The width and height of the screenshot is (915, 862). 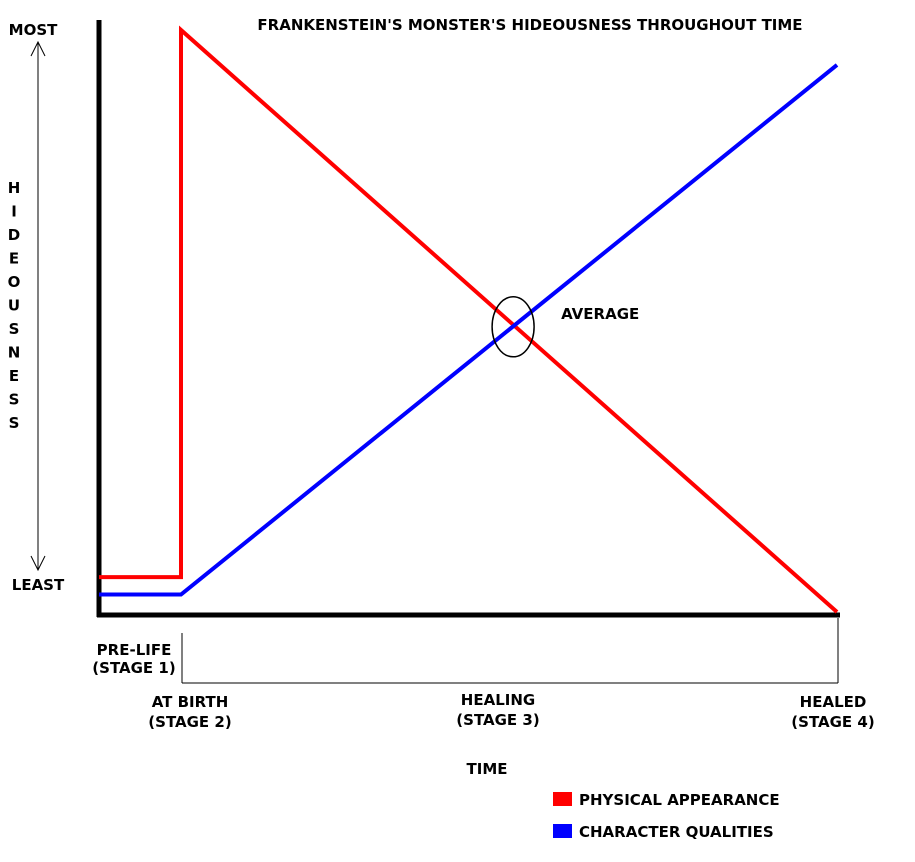 I want to click on y-axis-label-letter: N, so click(x=14, y=353).